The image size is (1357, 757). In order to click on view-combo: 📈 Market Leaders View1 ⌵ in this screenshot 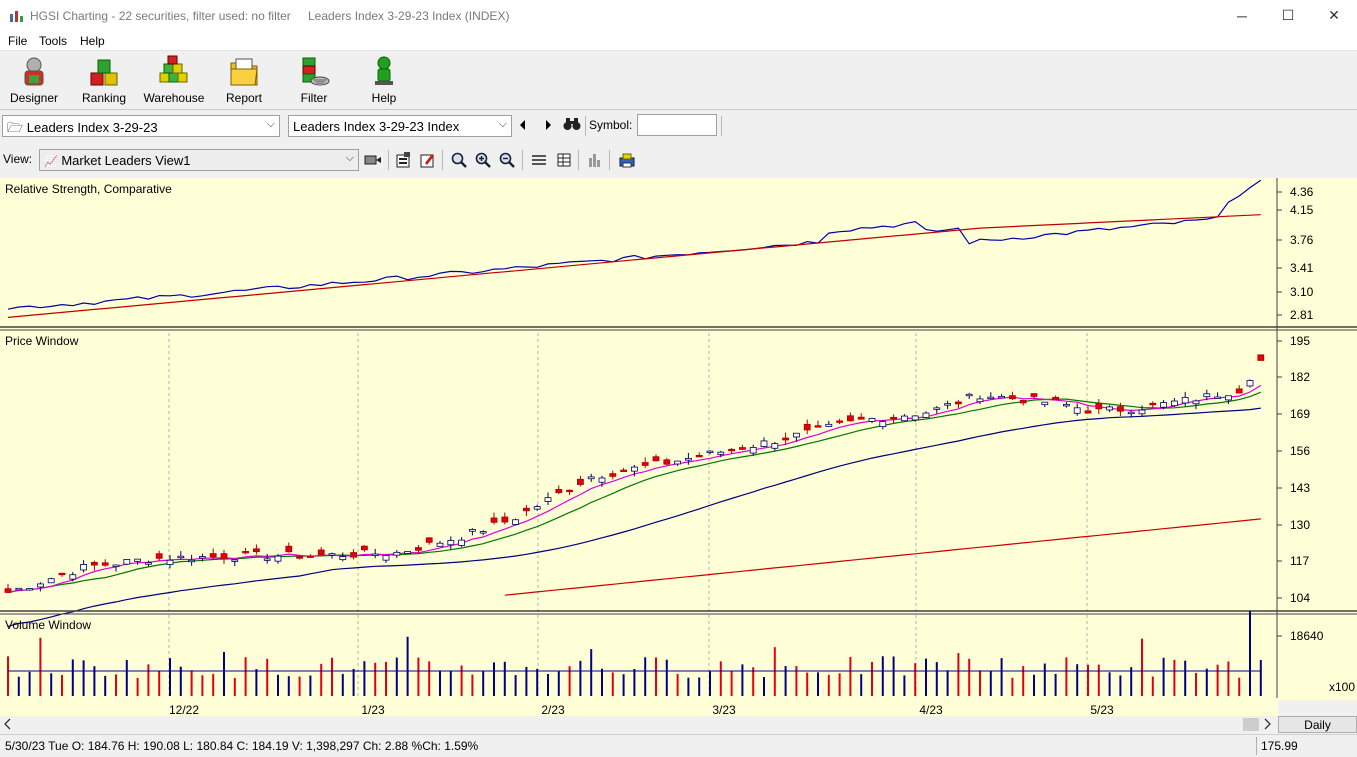, I will do `click(199, 160)`.